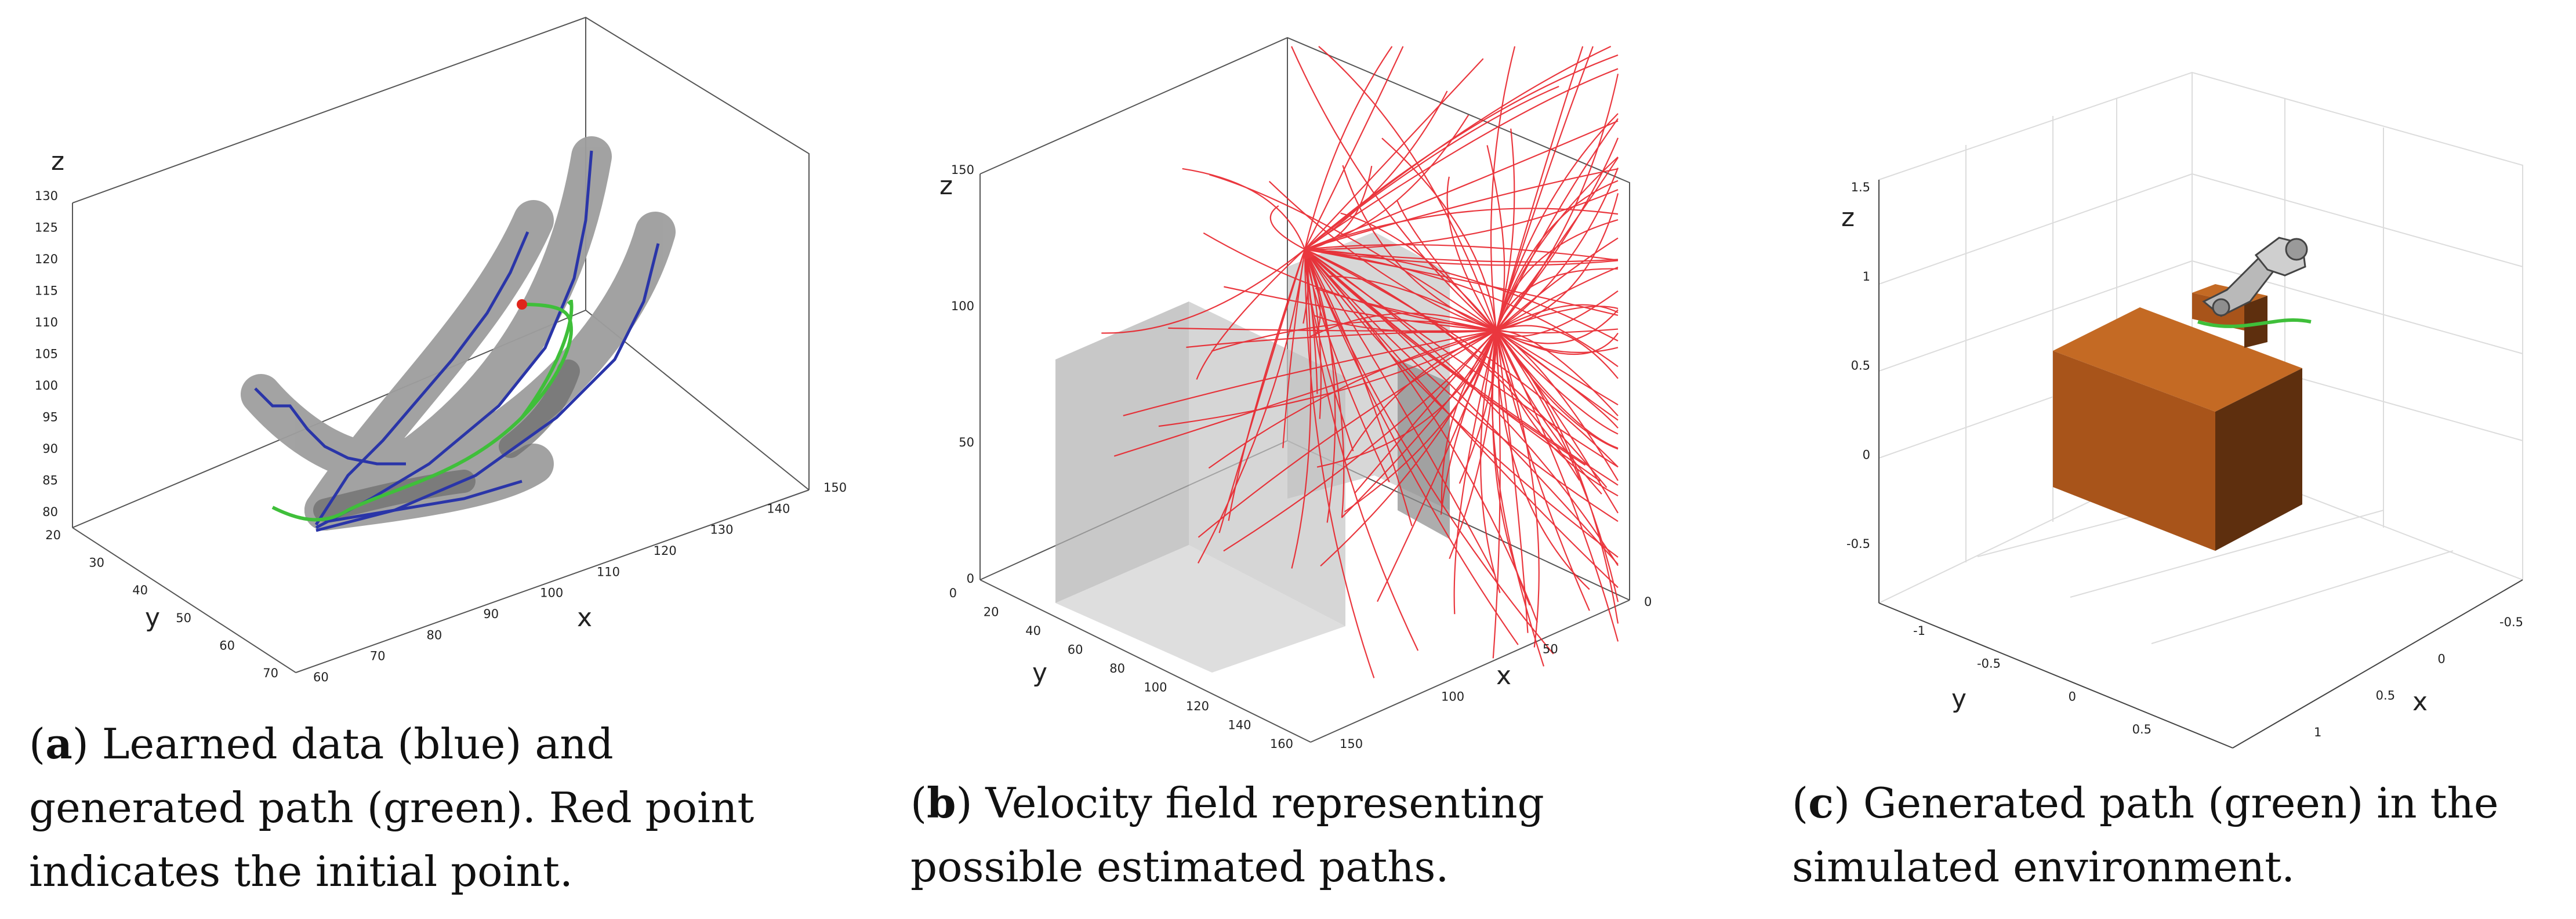 The image size is (2576, 919). Describe the element at coordinates (522, 304) in the screenshot. I see `initial-point` at that location.